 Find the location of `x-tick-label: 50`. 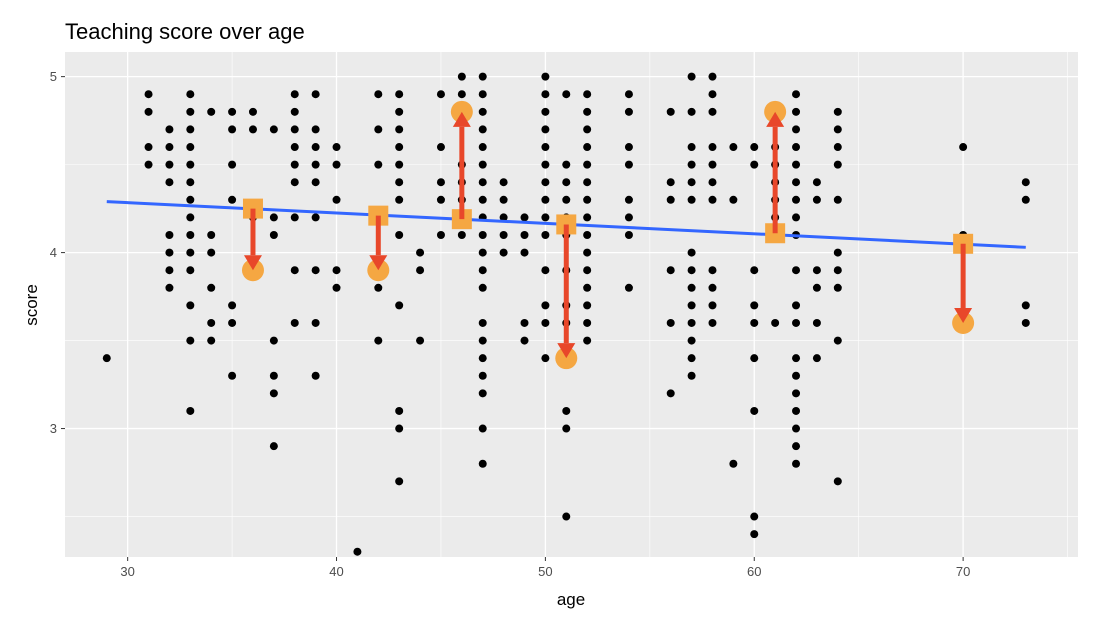

x-tick-label: 50 is located at coordinates (545, 571).